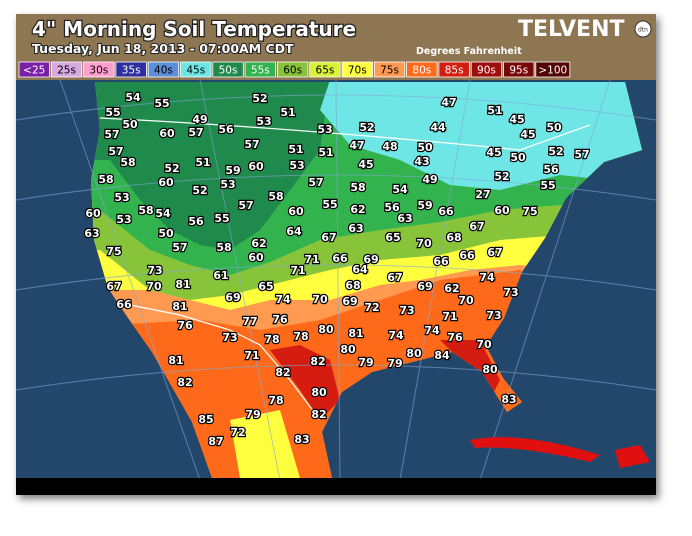 The image size is (692, 536). I want to click on hispaniola, so click(632, 456).